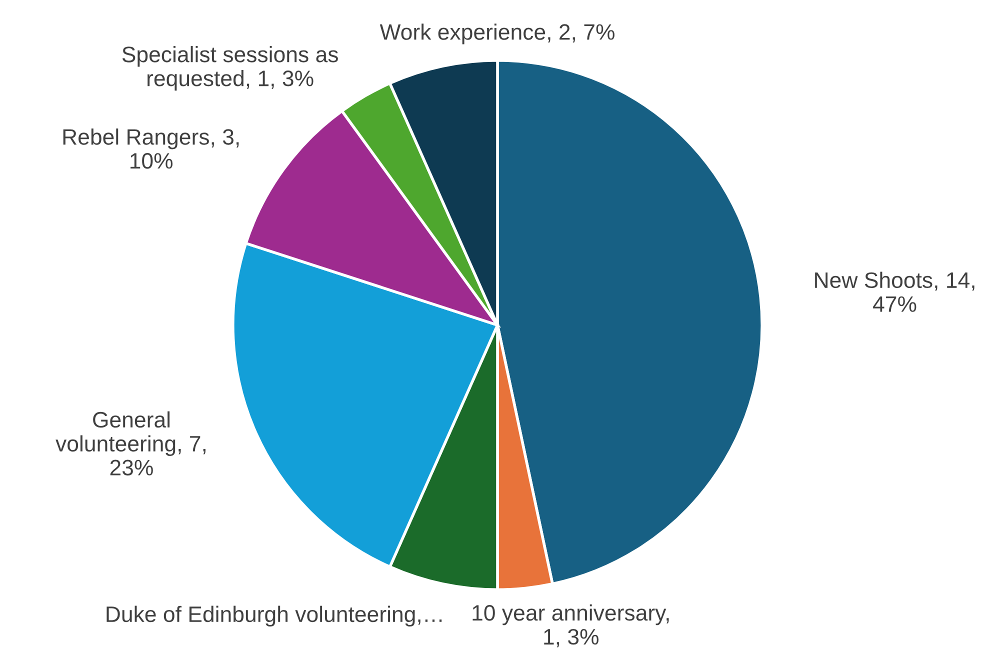 The height and width of the screenshot is (656, 994). What do you see at coordinates (131, 443) in the screenshot?
I see `slice-label: General volunteering, 7, 23%` at bounding box center [131, 443].